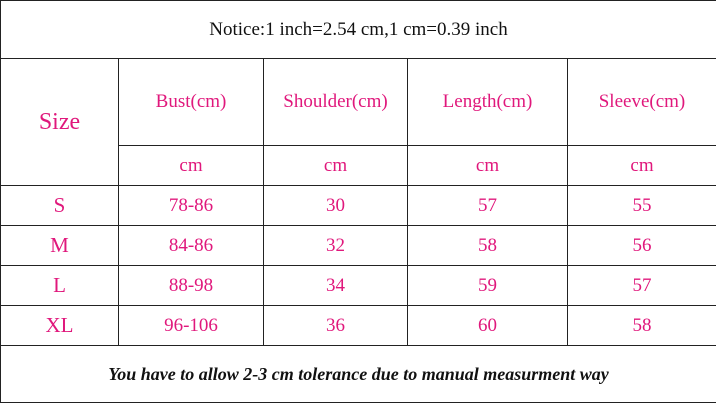 Image resolution: width=716 pixels, height=403 pixels. I want to click on notice: Notice:1 inch=2.54 cm,1 cm=0.39 inch, so click(358, 29).